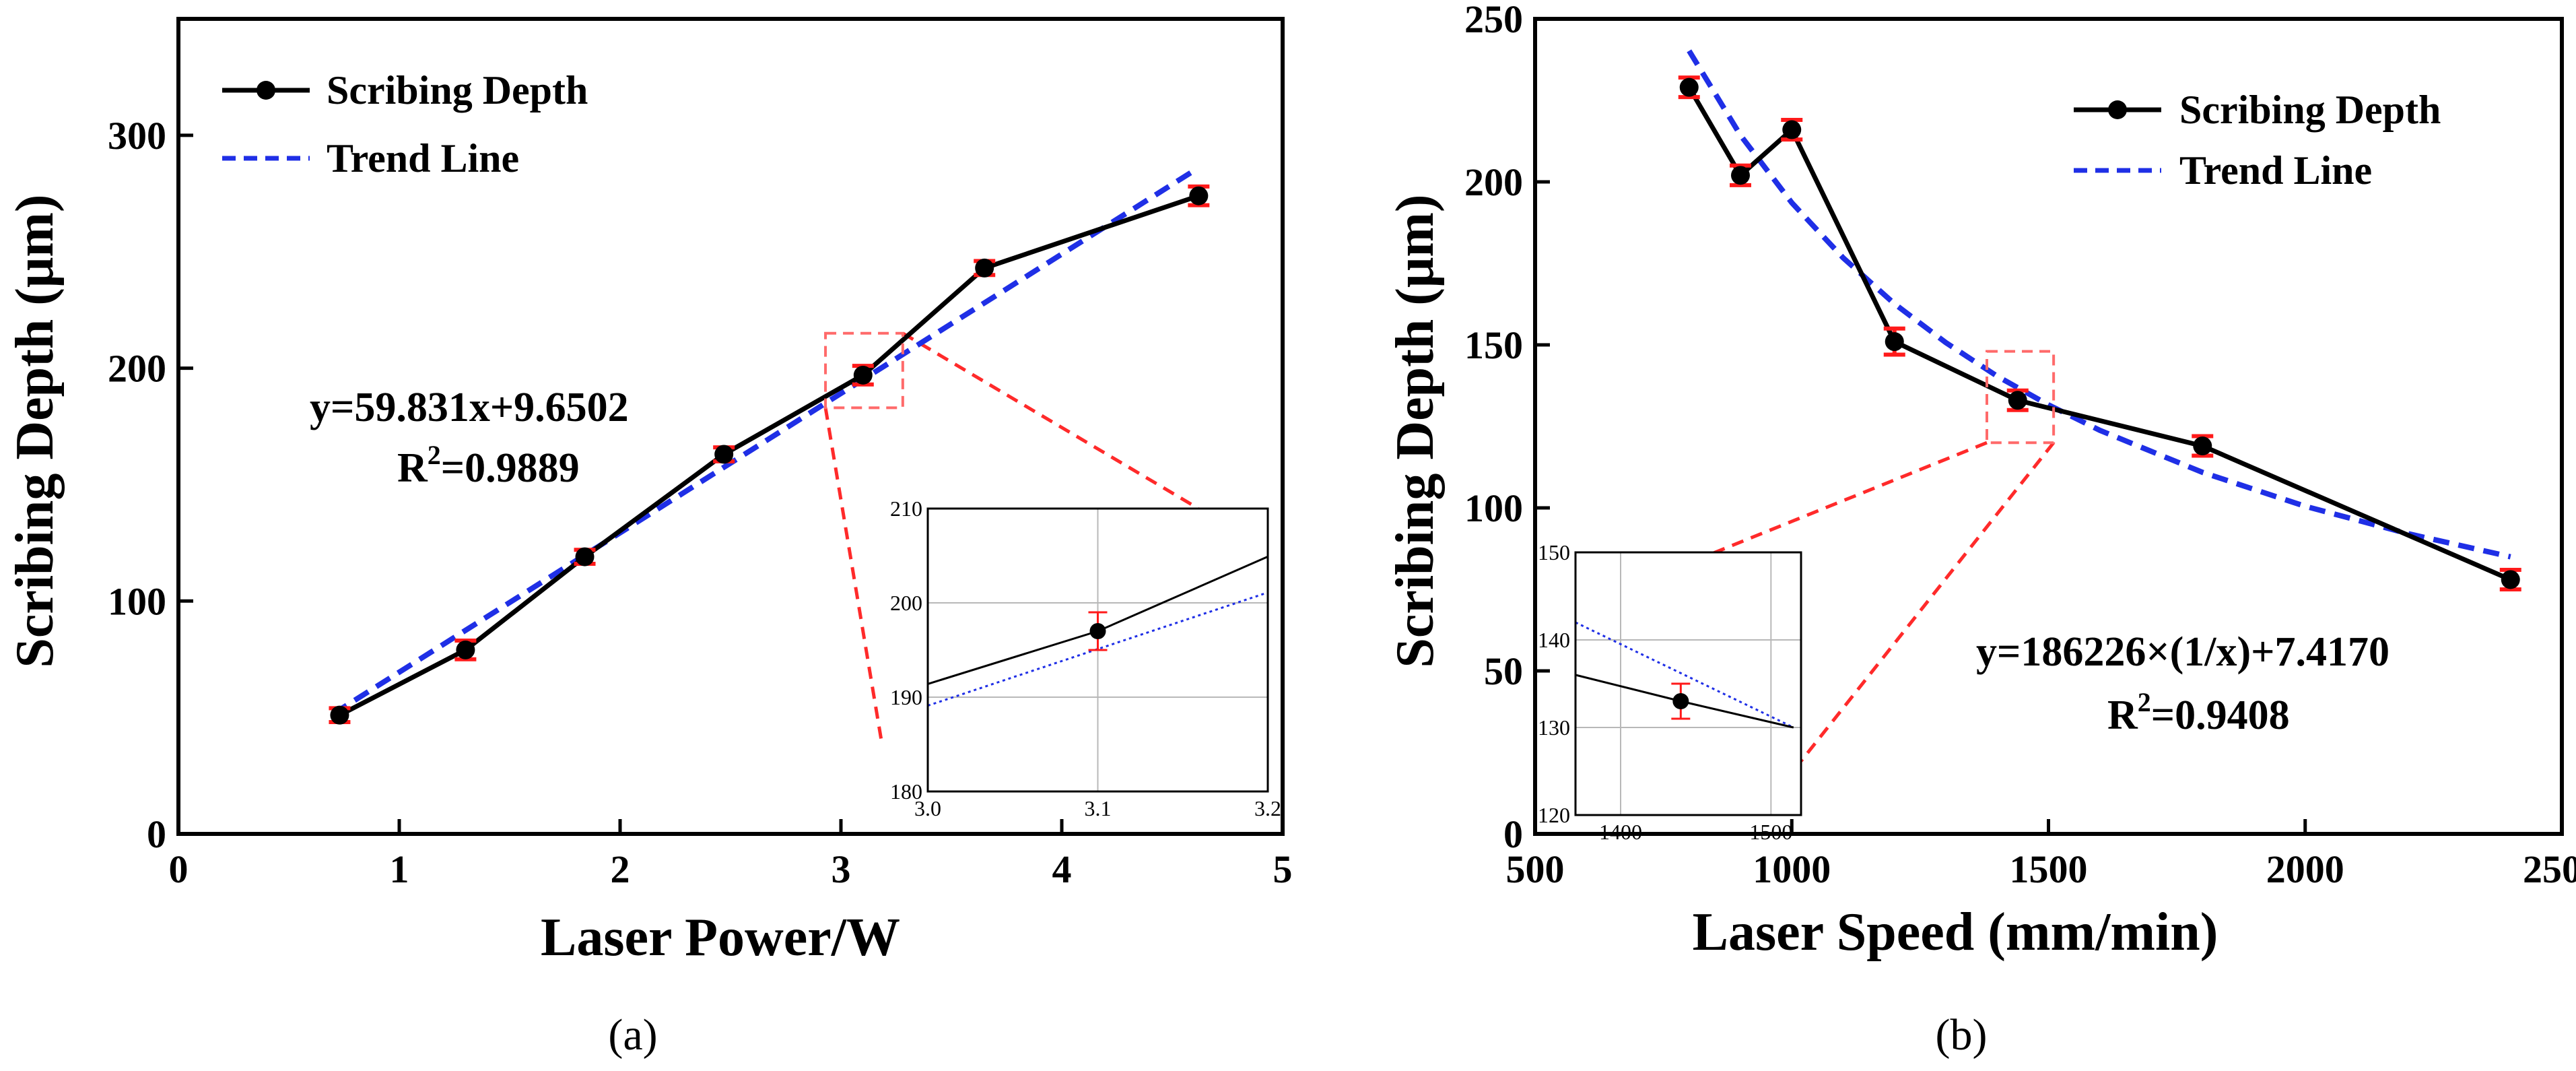  What do you see at coordinates (906, 697) in the screenshot?
I see `inset-y-tick-label: 190` at bounding box center [906, 697].